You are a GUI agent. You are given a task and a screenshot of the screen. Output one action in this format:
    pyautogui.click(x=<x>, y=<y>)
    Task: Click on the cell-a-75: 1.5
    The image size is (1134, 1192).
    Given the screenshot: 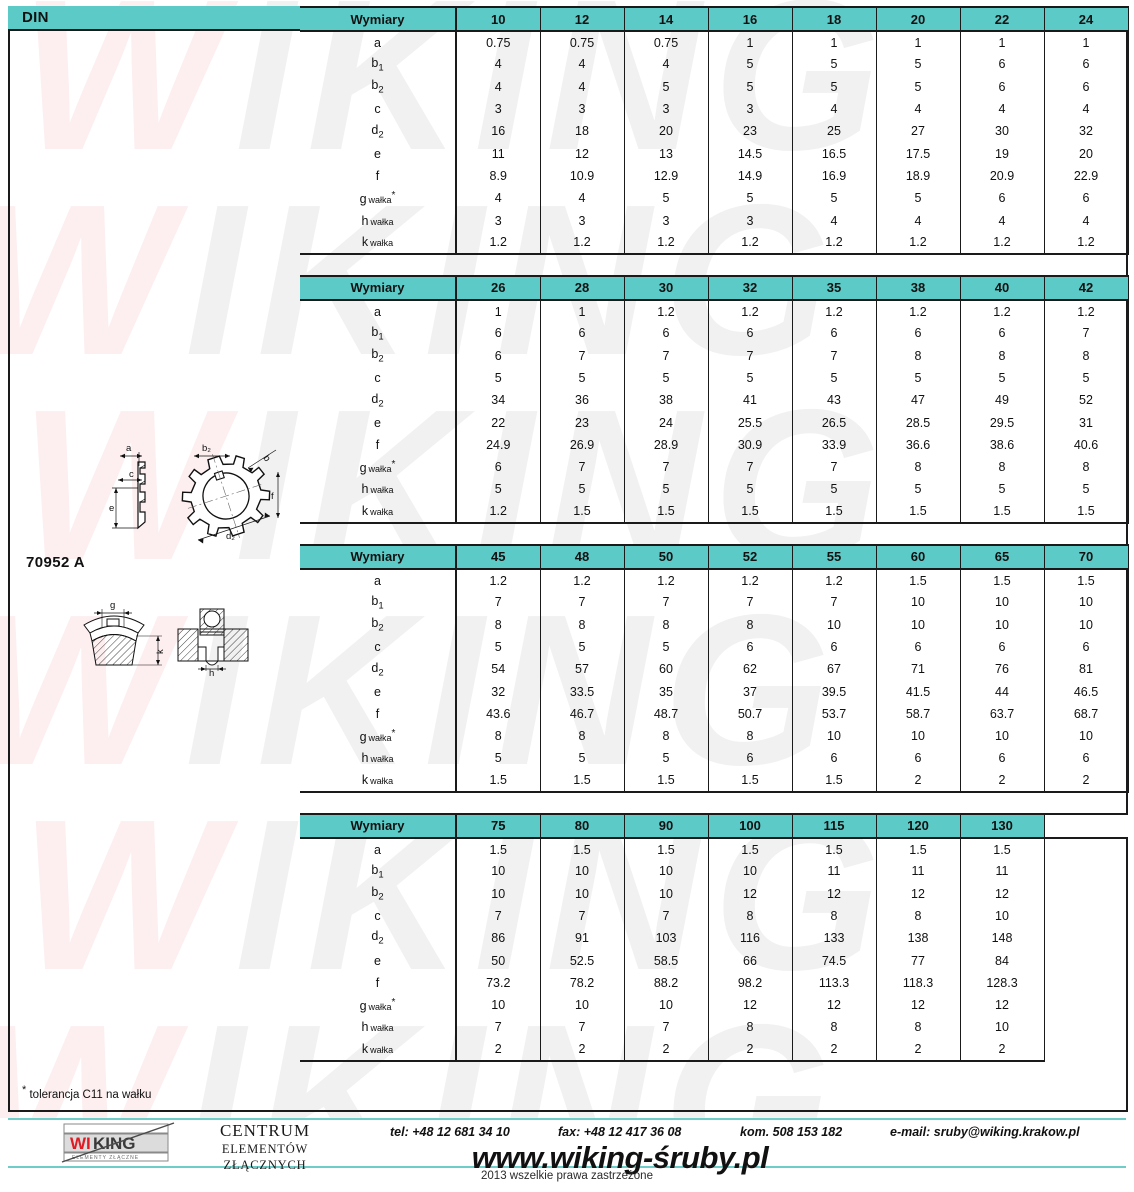 What is the action you would take?
    pyautogui.click(x=498, y=849)
    